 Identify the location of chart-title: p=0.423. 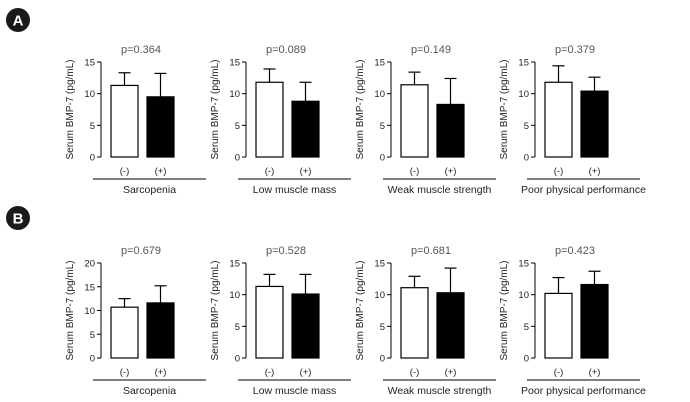
(575, 251).